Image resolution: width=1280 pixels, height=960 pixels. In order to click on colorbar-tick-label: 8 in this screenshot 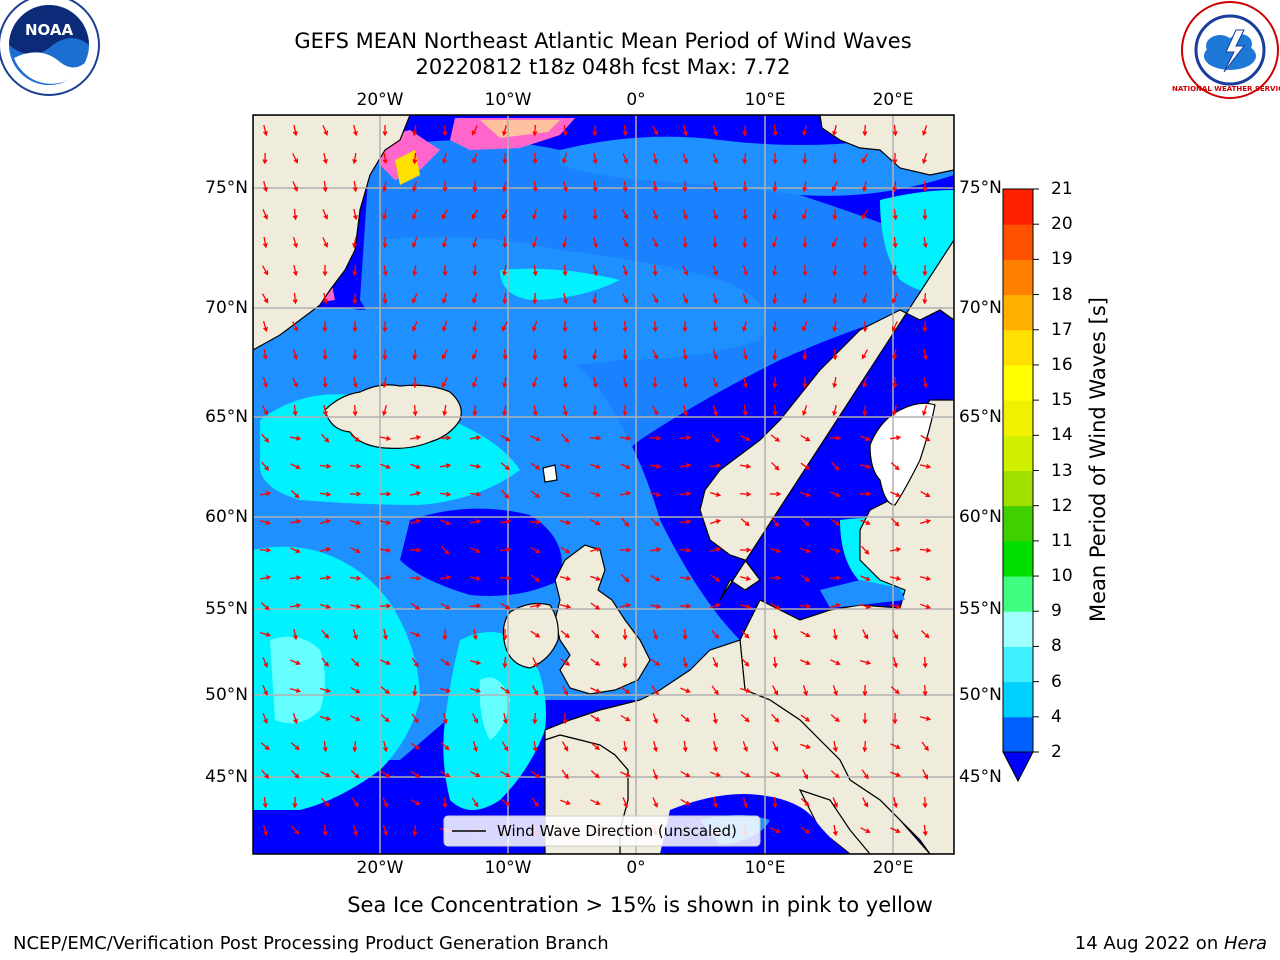, I will do `click(1056, 646)`.